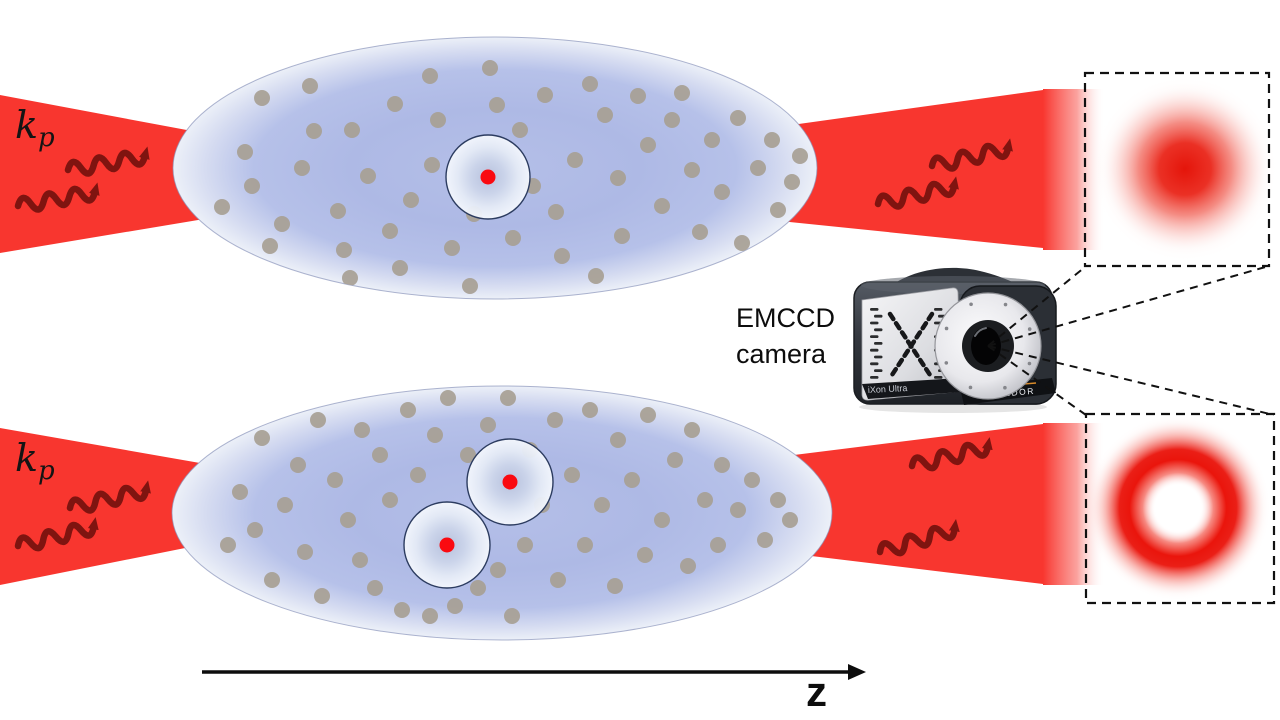 The image size is (1280, 720). I want to click on impurities-layer, so click(478, 361).